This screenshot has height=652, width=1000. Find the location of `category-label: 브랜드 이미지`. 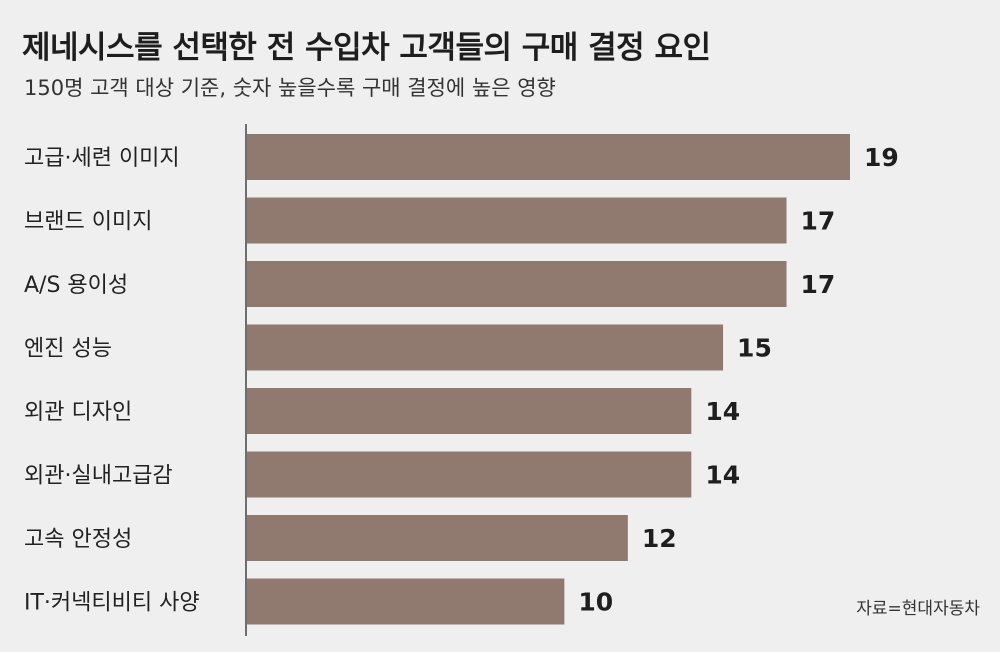

category-label: 브랜드 이미지 is located at coordinates (88, 222).